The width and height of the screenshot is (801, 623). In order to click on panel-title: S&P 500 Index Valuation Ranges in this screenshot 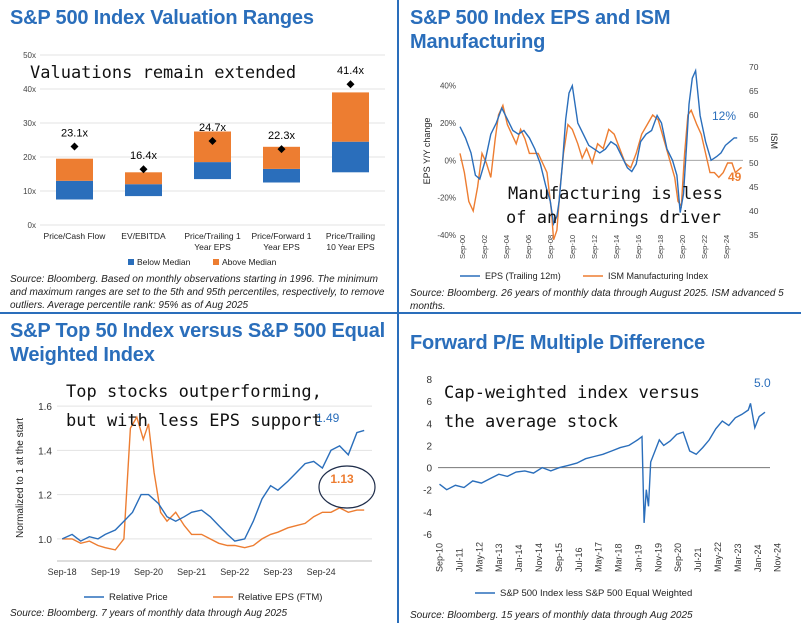, I will do `click(162, 18)`.